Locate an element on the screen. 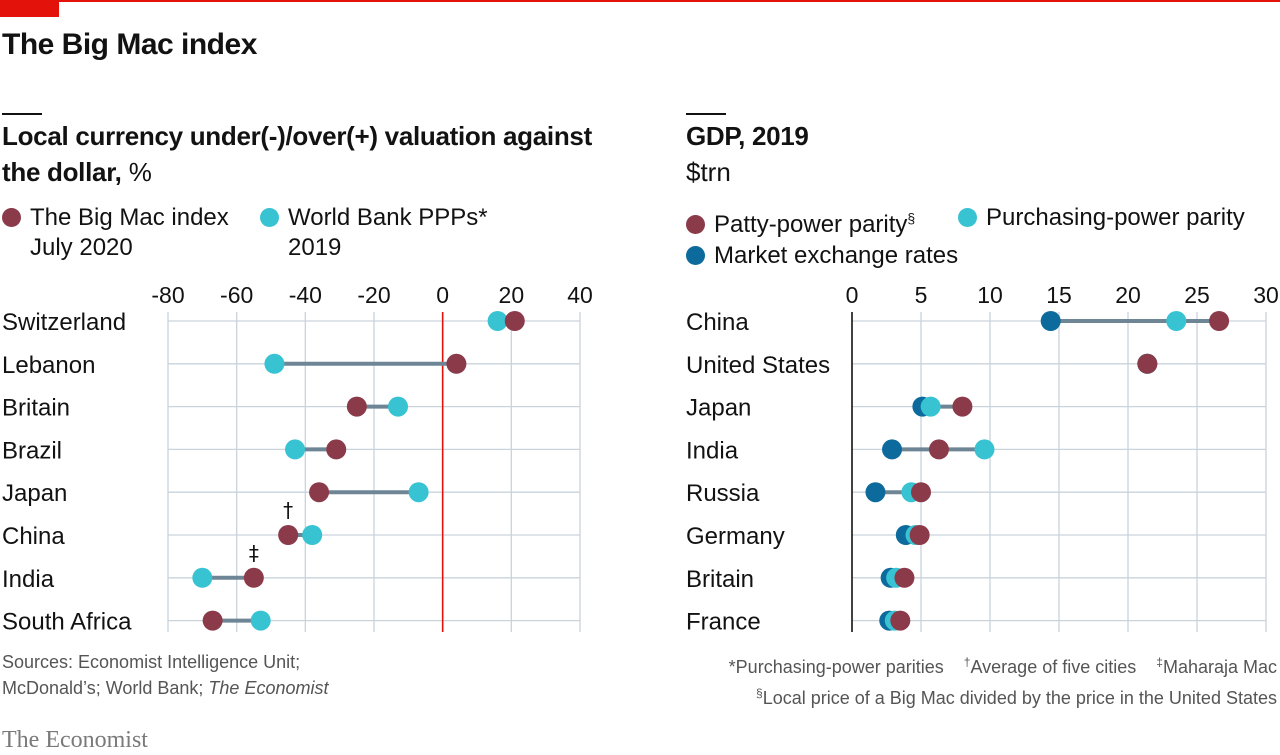 The width and height of the screenshot is (1280, 755). right-tick-label-15: 15 is located at coordinates (1059, 295).